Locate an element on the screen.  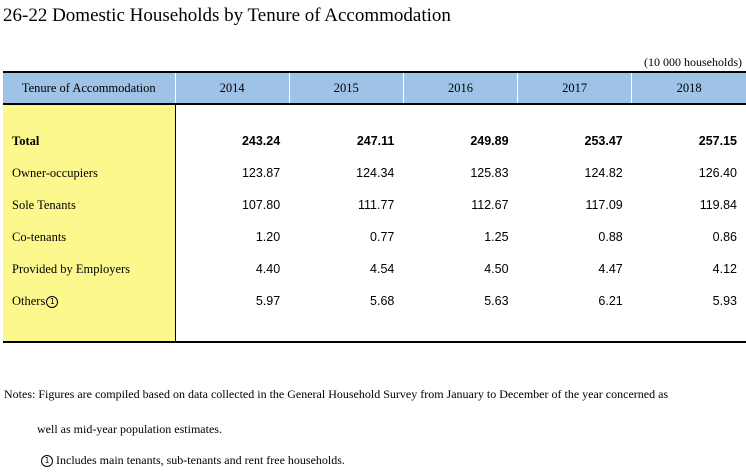
cell-value: 4.50 is located at coordinates (496, 269).